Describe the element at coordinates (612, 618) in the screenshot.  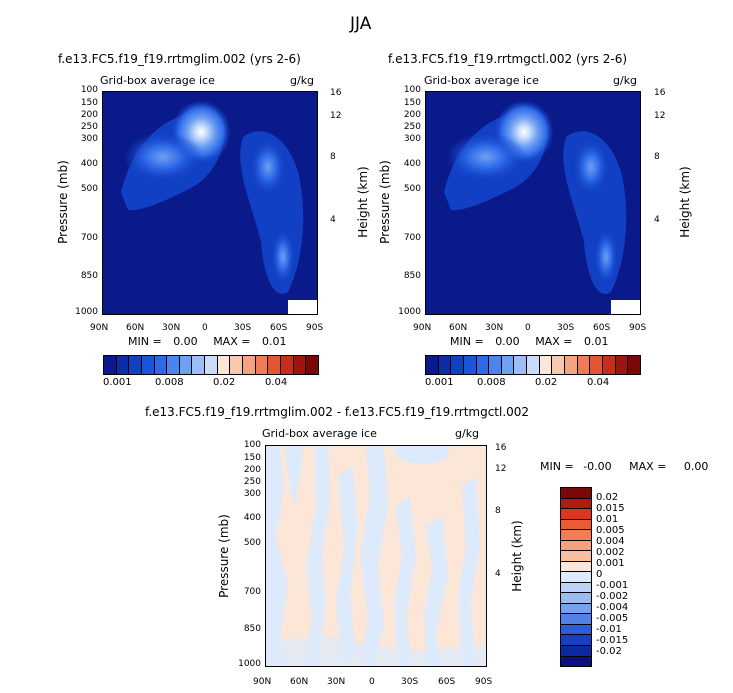
I see `diff-cbar-label: -0.005` at that location.